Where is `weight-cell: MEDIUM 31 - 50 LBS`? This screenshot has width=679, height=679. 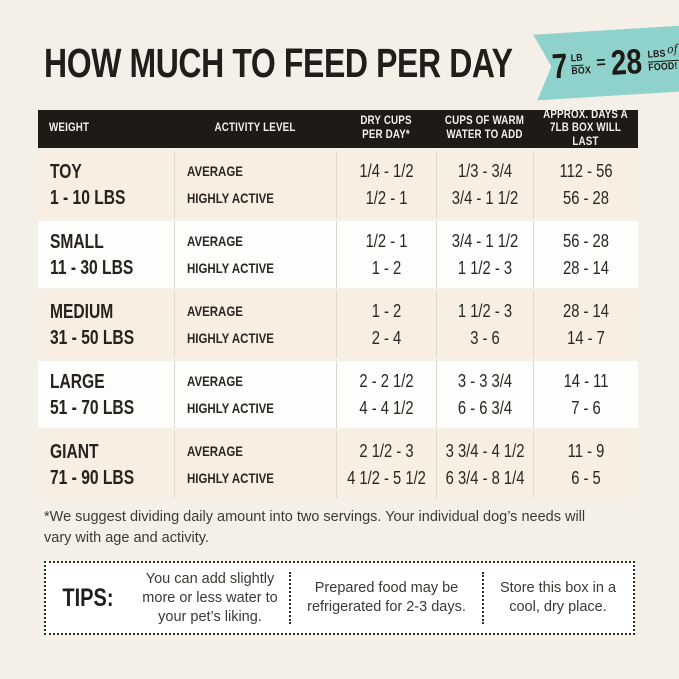
weight-cell: MEDIUM 31 - 50 LBS is located at coordinates (92, 324).